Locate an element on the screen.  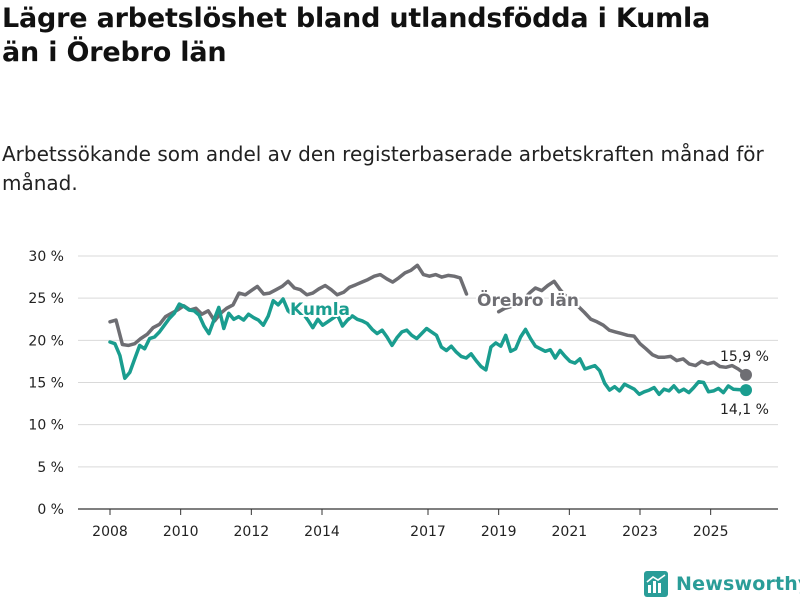
series-line-kumla is located at coordinates (428, 347).